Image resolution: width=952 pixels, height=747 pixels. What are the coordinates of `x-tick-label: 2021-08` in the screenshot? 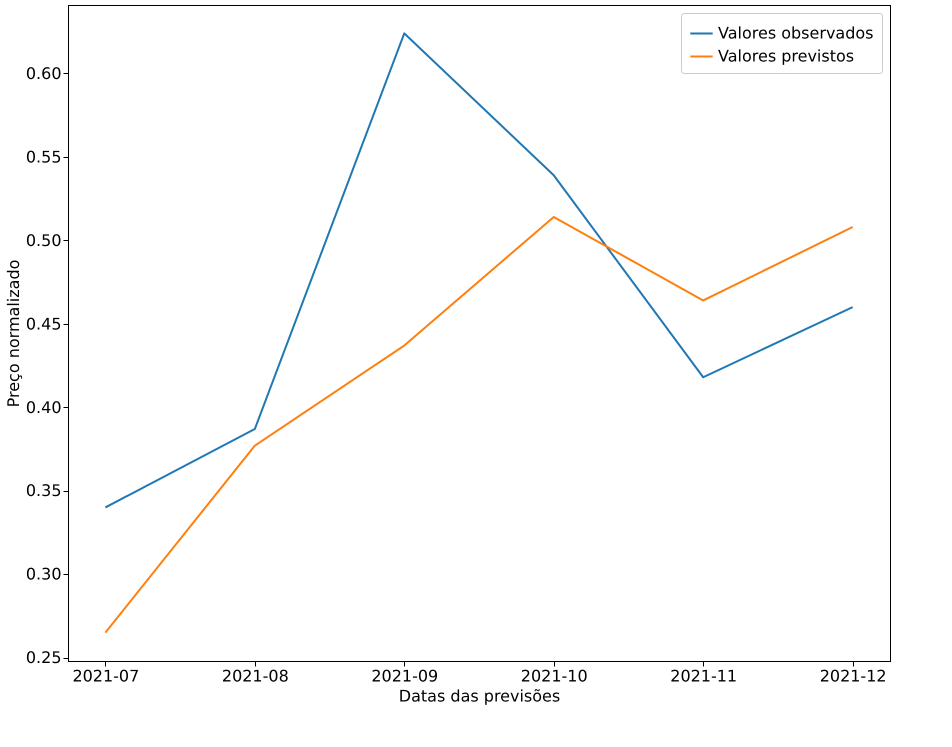 It's located at (255, 676).